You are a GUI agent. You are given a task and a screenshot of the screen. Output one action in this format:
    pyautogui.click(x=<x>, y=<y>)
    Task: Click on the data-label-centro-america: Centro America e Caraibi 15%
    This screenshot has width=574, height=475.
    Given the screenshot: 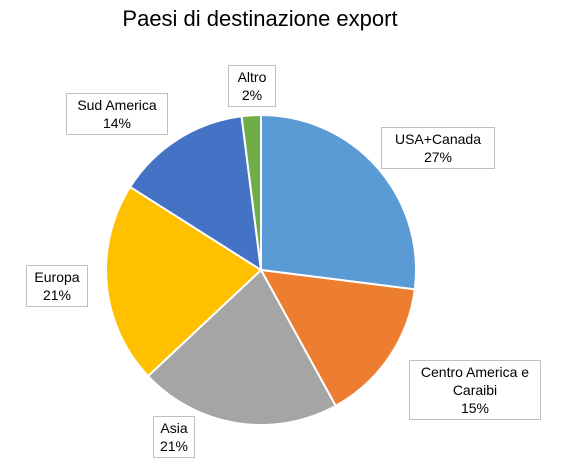 What is the action you would take?
    pyautogui.click(x=475, y=390)
    